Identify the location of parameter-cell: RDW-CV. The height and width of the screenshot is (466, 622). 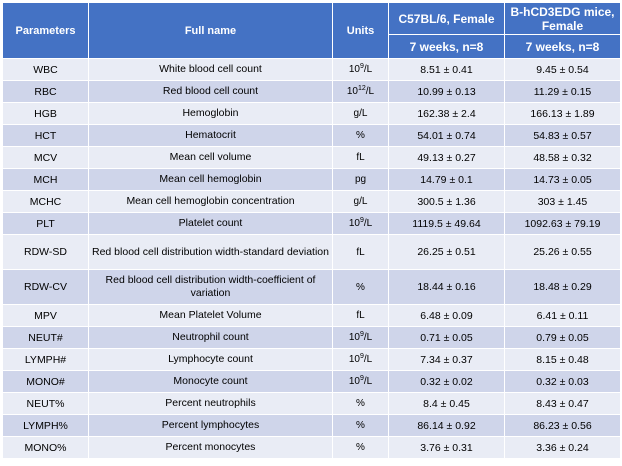
(45, 287).